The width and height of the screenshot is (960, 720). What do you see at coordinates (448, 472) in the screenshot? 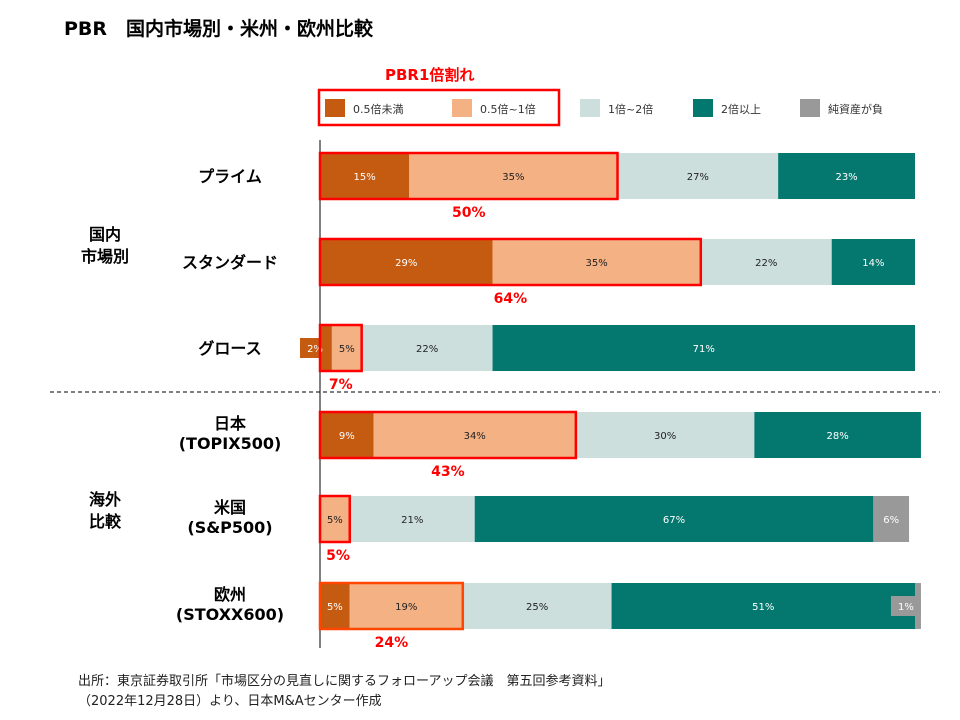
I see `pbr-below-1-total: 43%` at bounding box center [448, 472].